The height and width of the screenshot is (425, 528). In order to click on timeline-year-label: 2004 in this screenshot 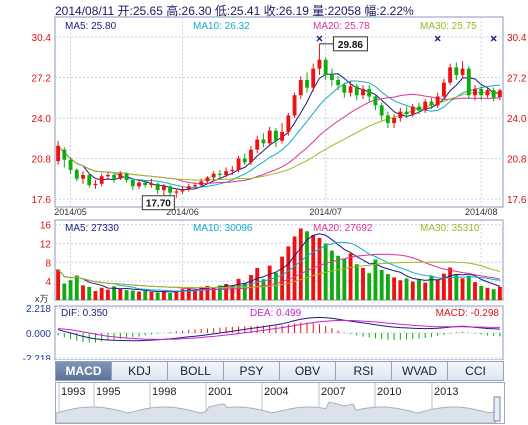, I will do `click(276, 392)`.